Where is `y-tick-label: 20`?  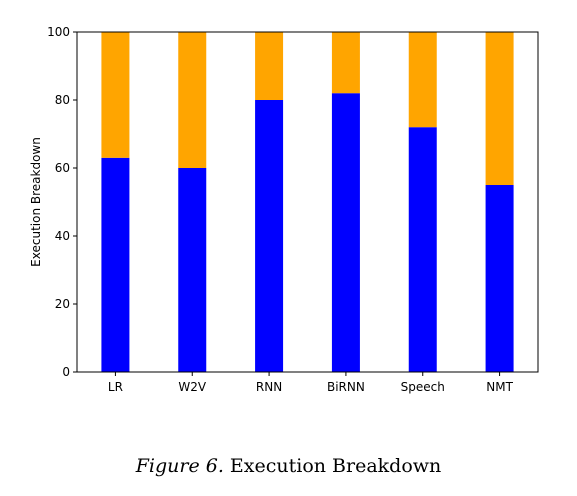 y-tick-label: 20 is located at coordinates (62, 304).